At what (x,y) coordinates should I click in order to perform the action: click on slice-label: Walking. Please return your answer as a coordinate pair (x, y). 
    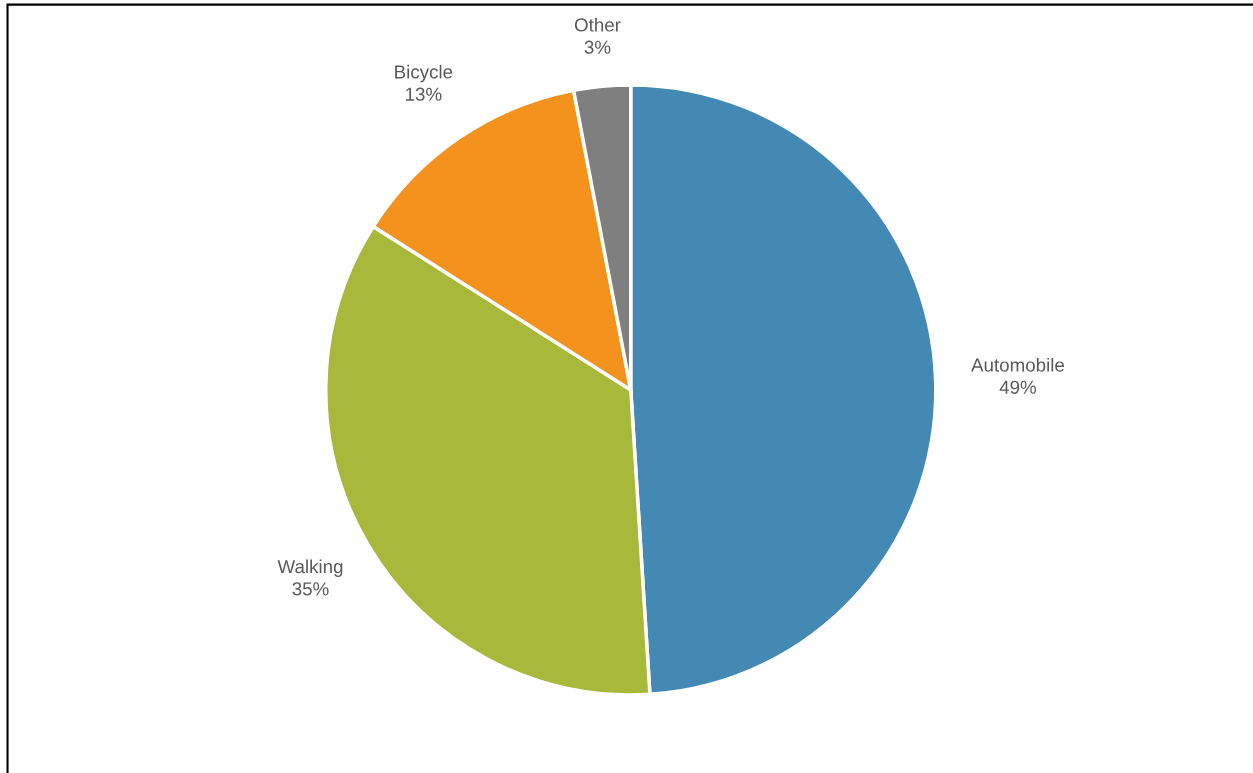
    Looking at the image, I should click on (310, 568).